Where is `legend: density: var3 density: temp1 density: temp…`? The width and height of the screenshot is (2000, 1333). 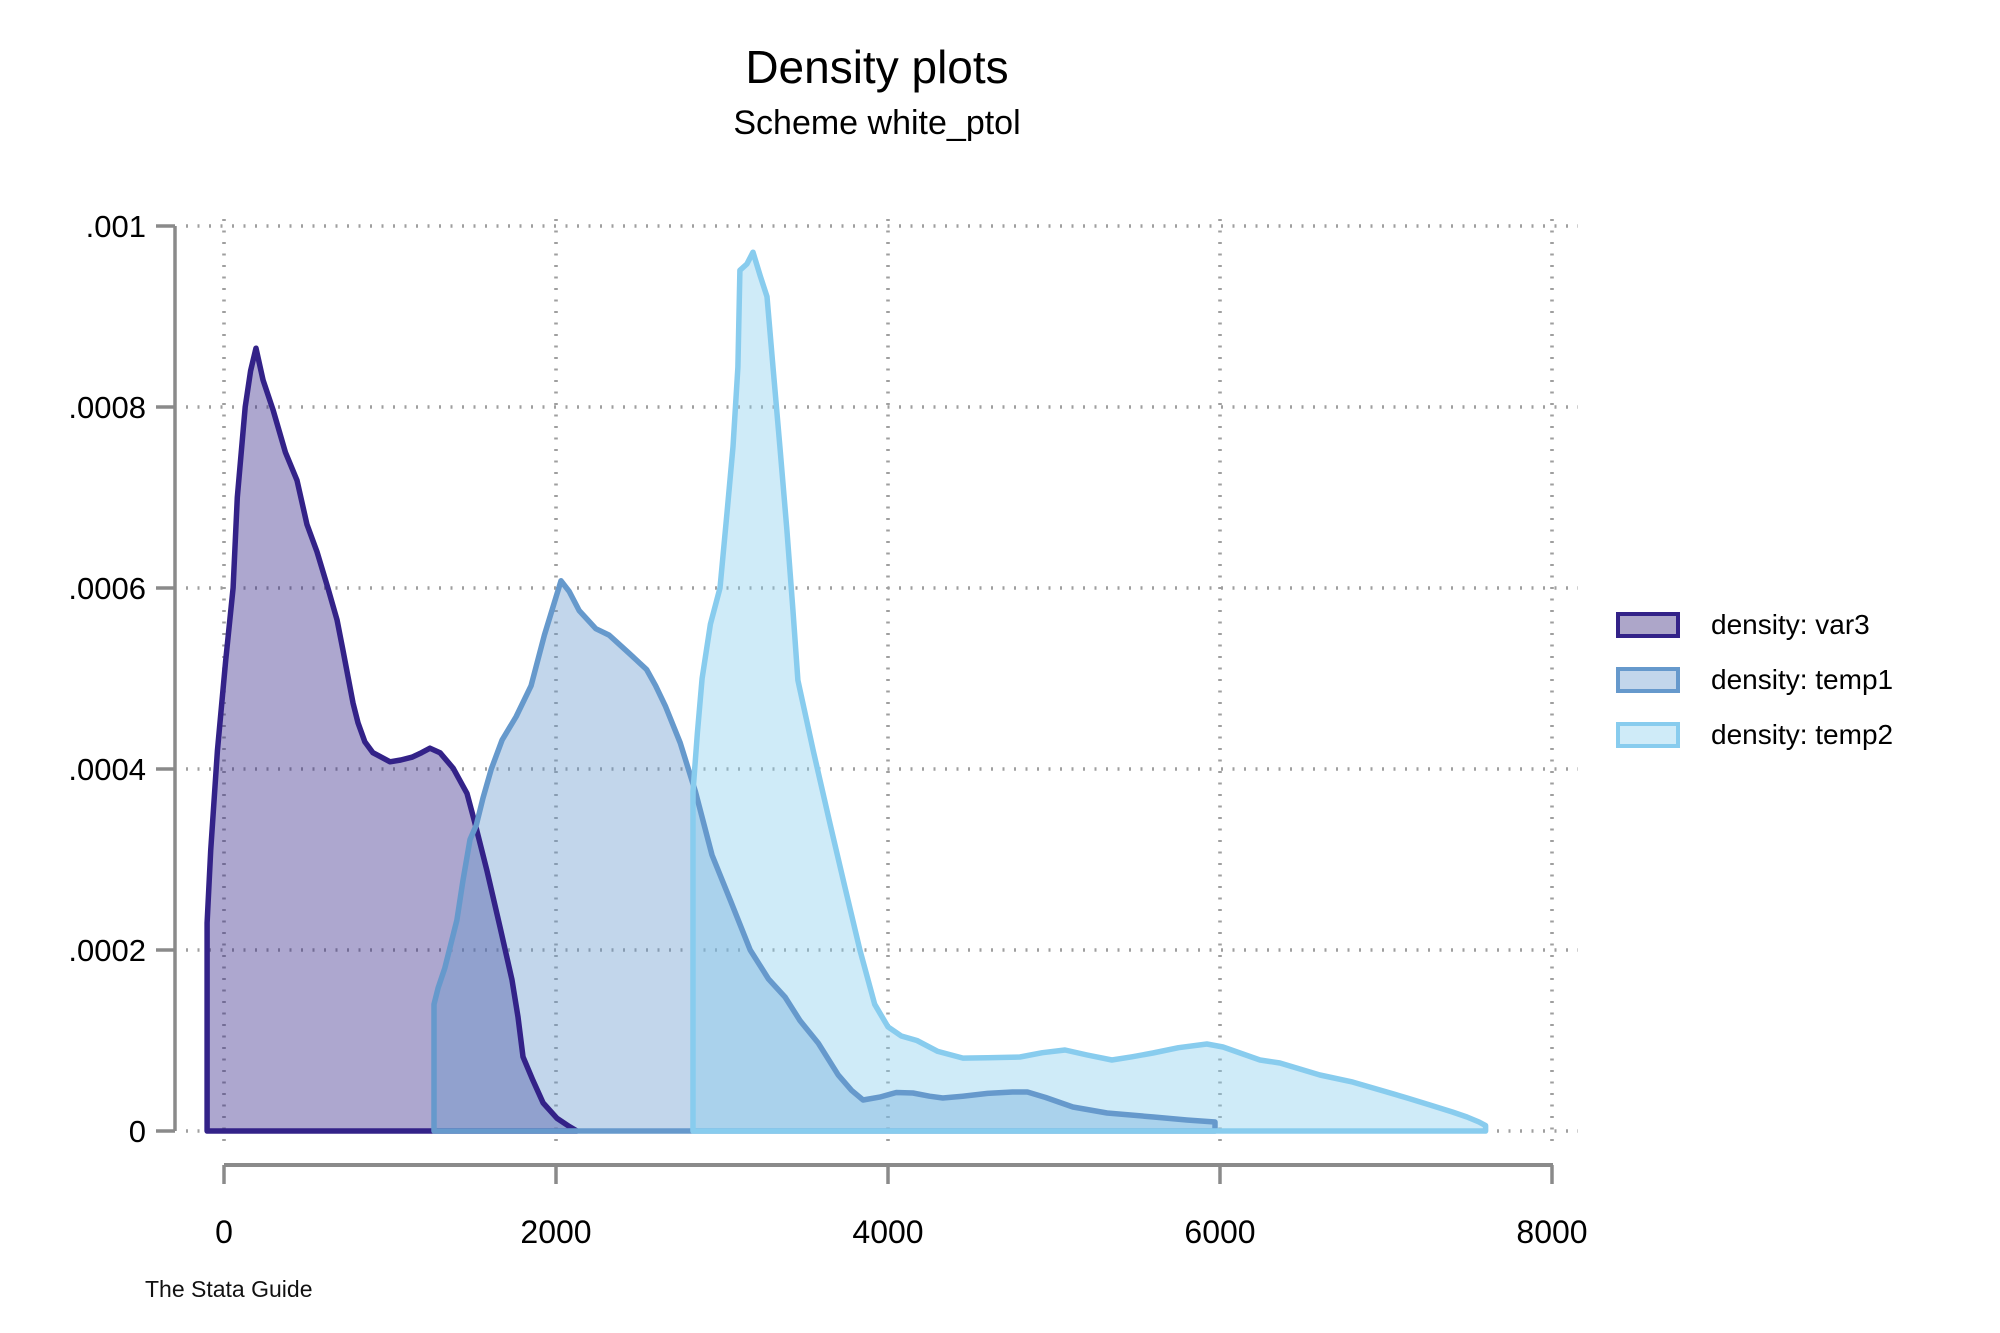 legend: density: var3 density: temp1 density: temp… is located at coordinates (1755, 692).